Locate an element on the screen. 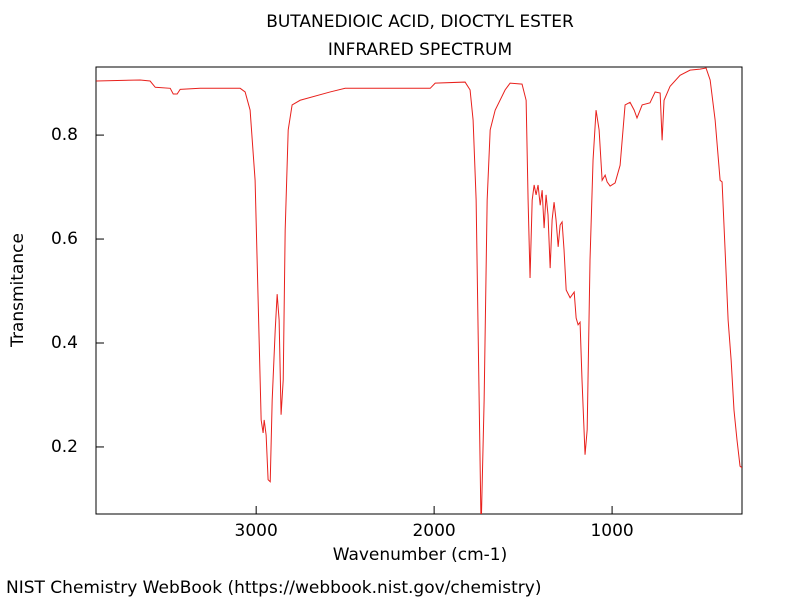 The image size is (800, 600). chart-subtitle: INFRARED SPECTRUM is located at coordinates (420, 50).